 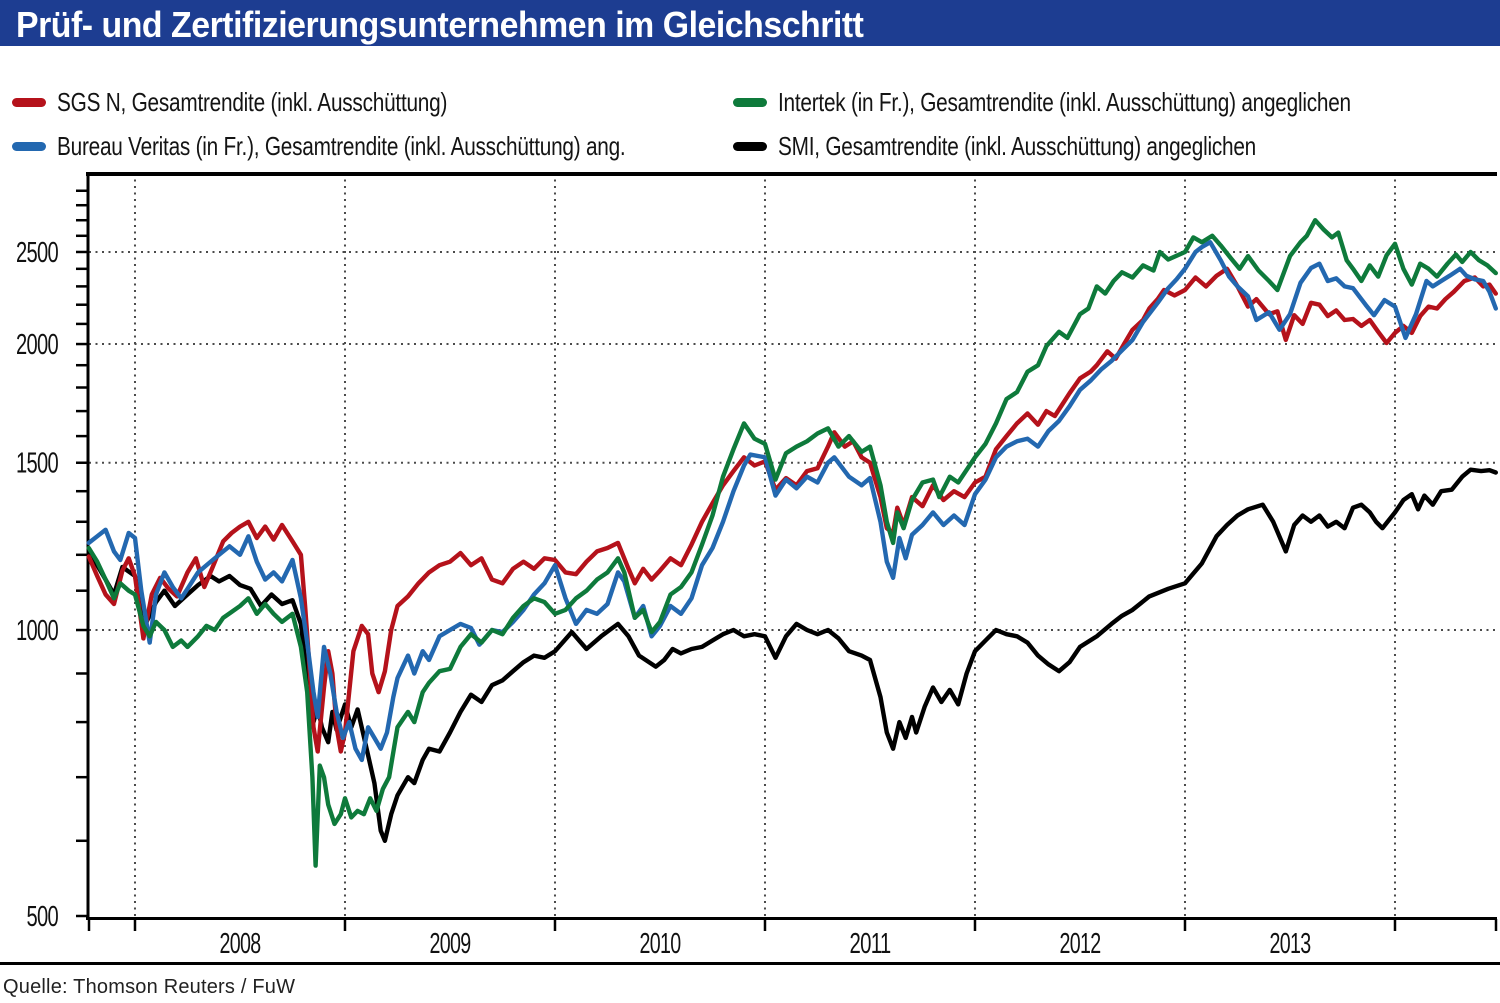 What do you see at coordinates (1079, 944) in the screenshot?
I see `x-tick-label: 2012` at bounding box center [1079, 944].